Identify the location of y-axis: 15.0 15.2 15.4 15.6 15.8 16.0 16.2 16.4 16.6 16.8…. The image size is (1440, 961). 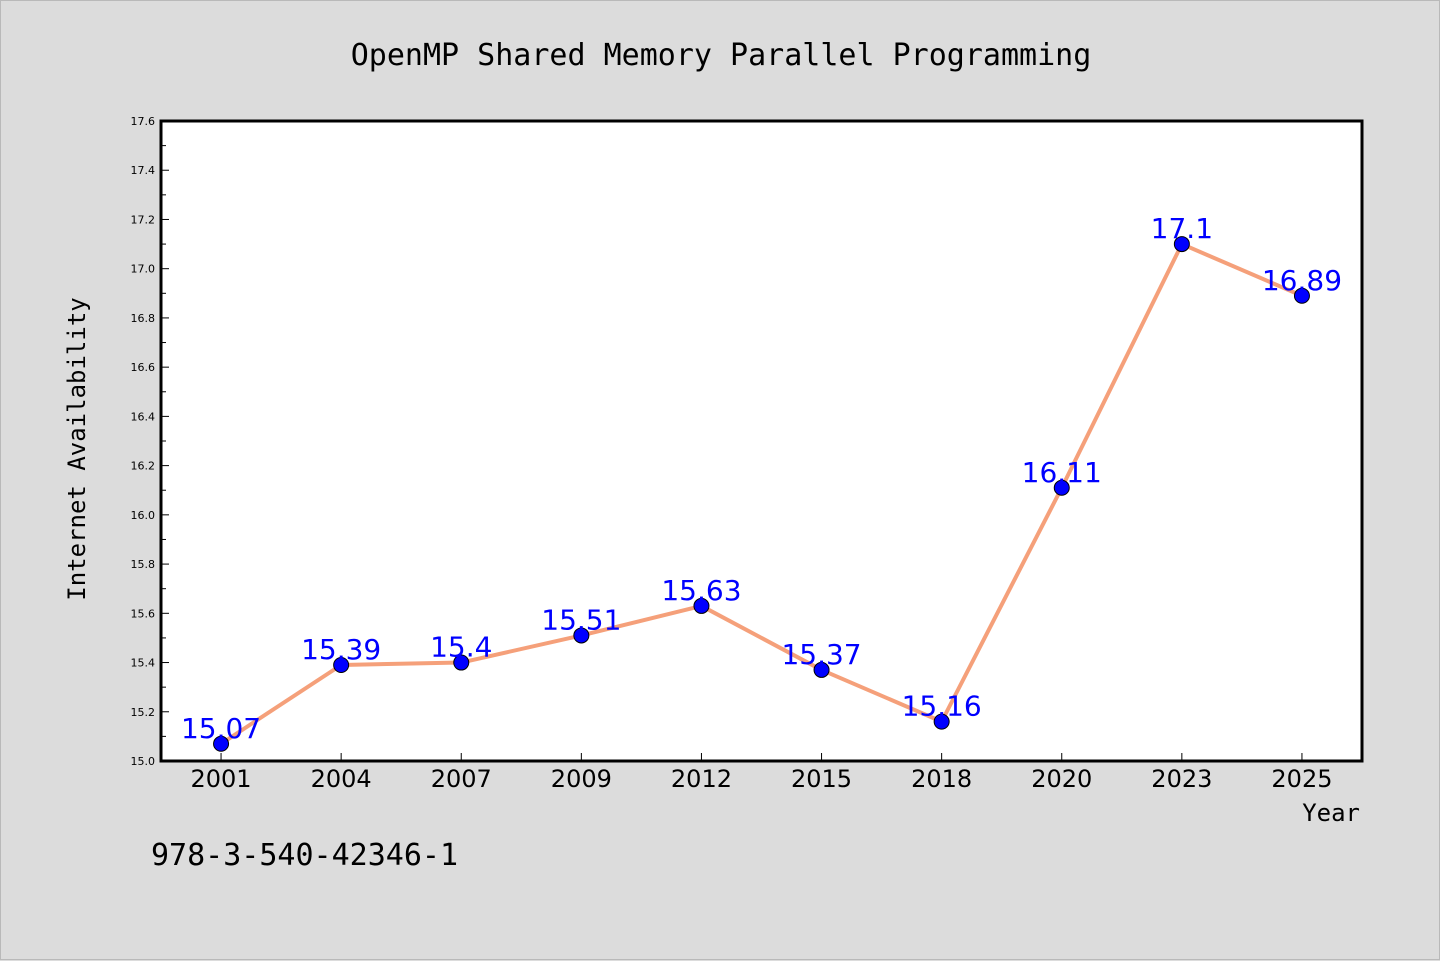
(150, 441).